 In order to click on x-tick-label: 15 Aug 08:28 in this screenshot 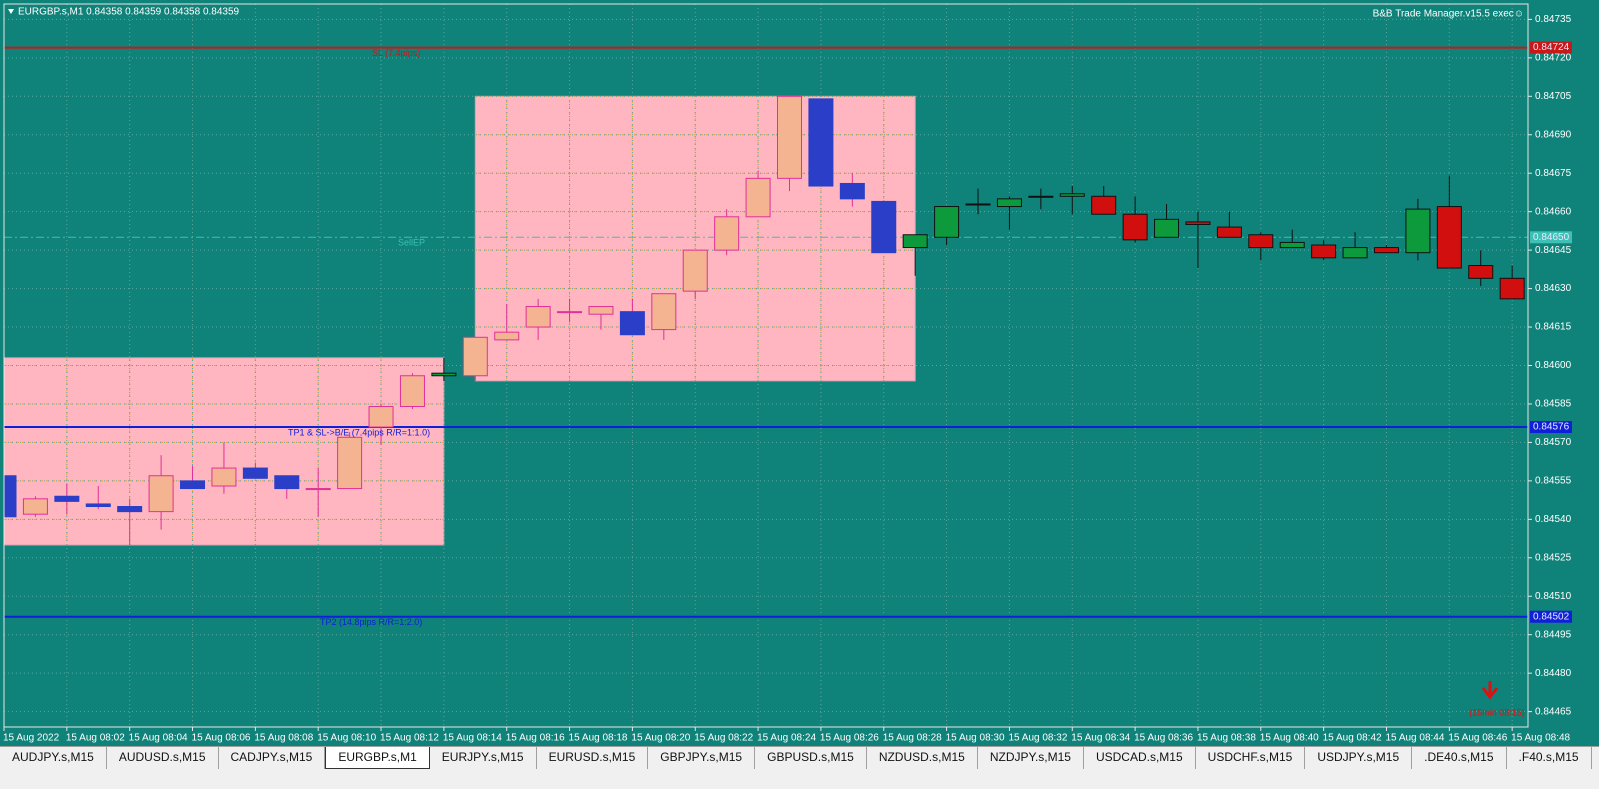, I will do `click(912, 738)`.